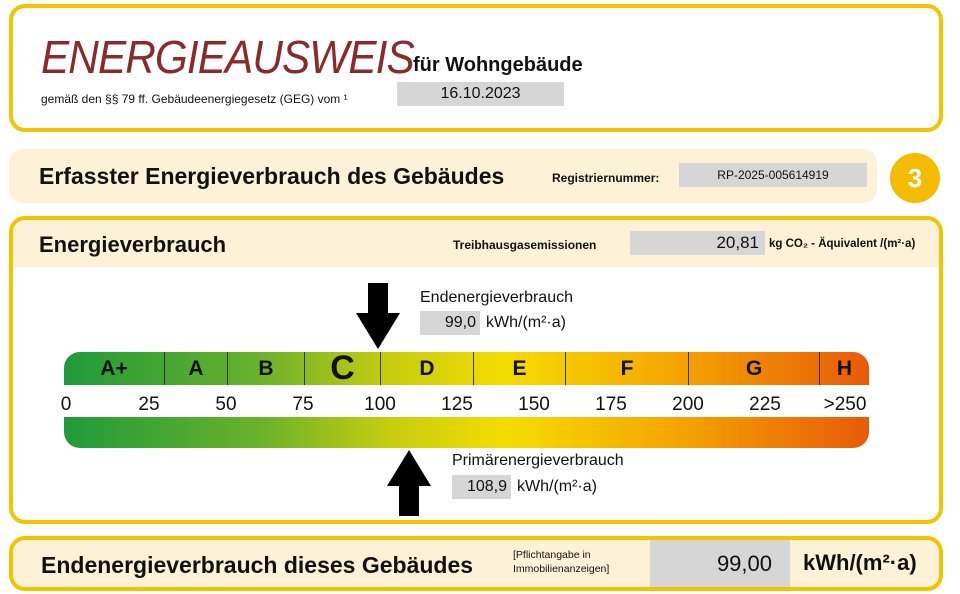  What do you see at coordinates (561, 562) in the screenshot?
I see `footer-note: [Pflichtangabe in Immobilienanzeigen]` at bounding box center [561, 562].